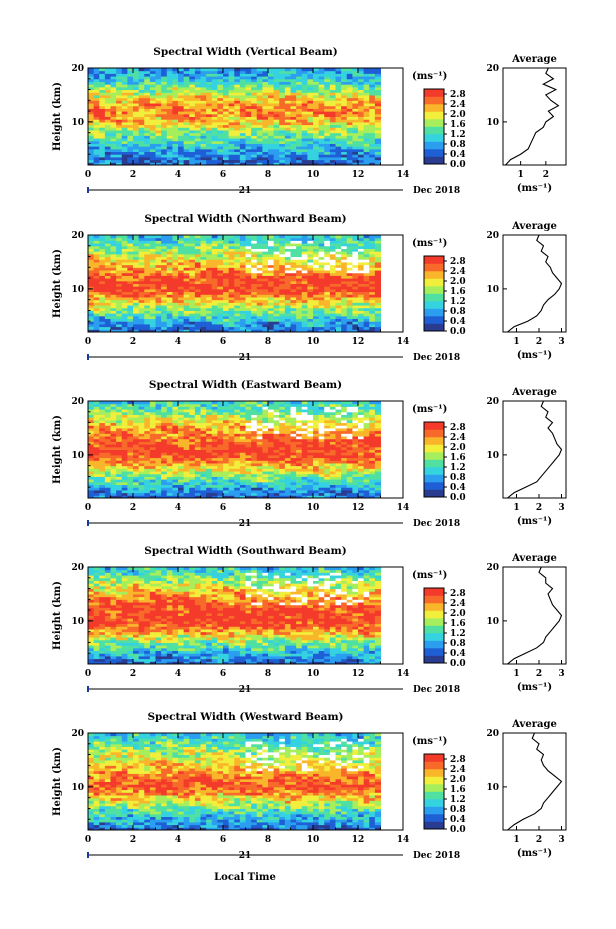 The width and height of the screenshot is (616, 929). Describe the element at coordinates (539, 342) in the screenshot. I see `profile-x-tick-label: 2` at that location.